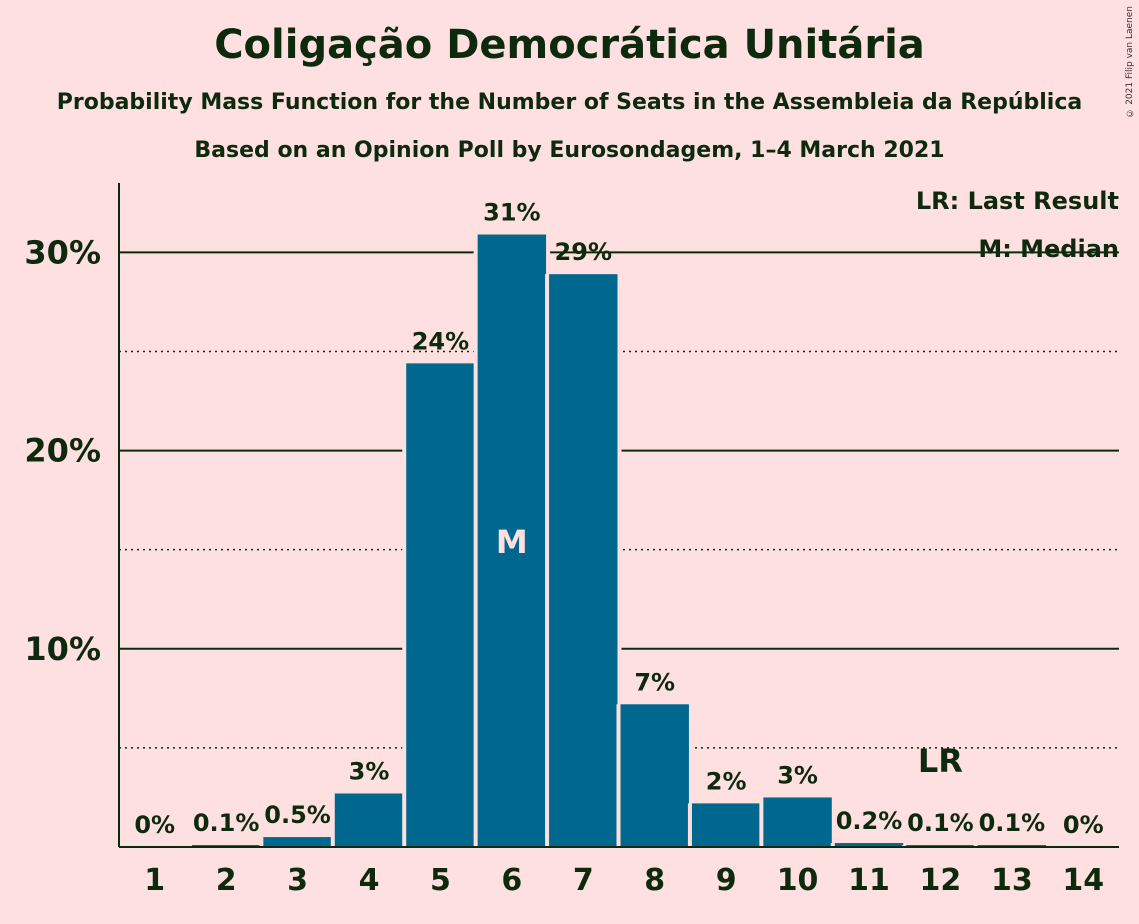 The width and height of the screenshot is (1139, 924). I want to click on chart-title: Coligação Democrática Unitária, so click(569, 45).